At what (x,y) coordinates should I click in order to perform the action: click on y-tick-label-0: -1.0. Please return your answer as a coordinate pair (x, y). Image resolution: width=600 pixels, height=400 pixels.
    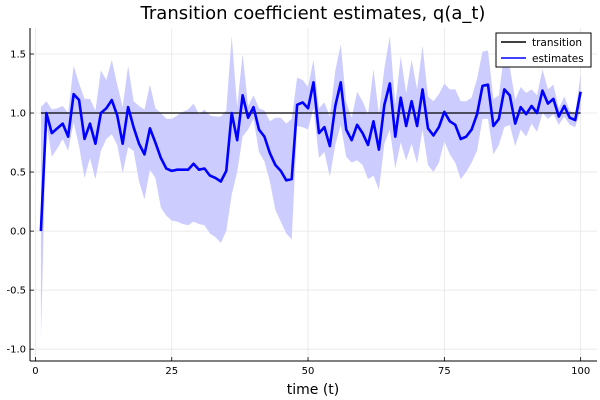
    Looking at the image, I should click on (16, 350).